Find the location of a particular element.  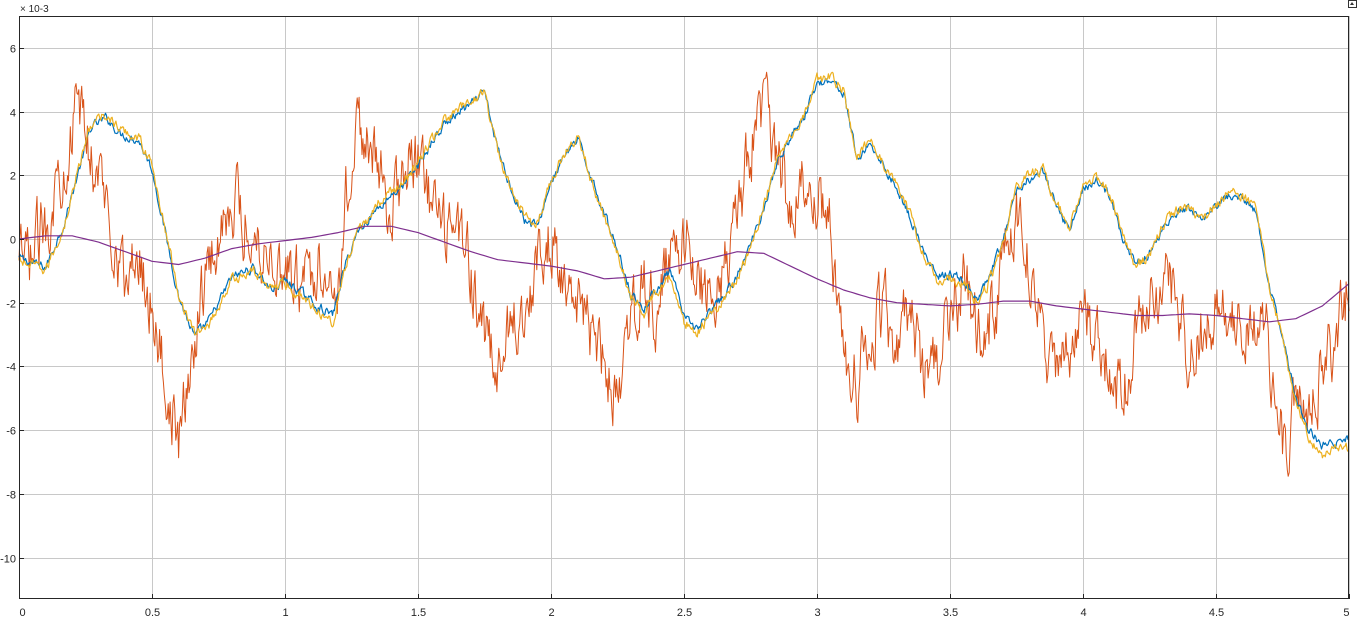

y-tick-label: -6 is located at coordinates (11, 432).